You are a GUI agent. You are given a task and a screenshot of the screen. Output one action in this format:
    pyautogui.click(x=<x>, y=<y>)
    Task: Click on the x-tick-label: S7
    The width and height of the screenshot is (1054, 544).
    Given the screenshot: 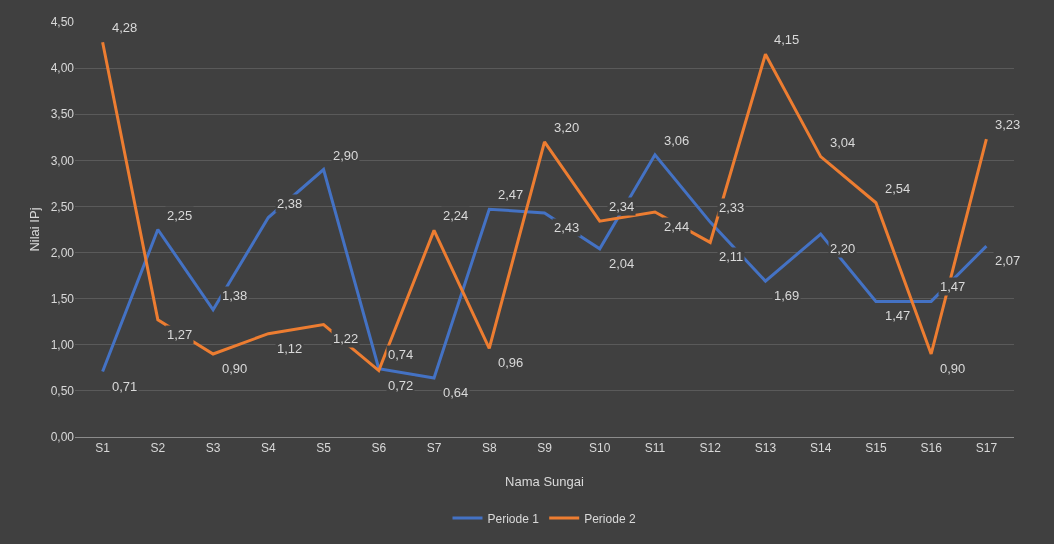 What is the action you would take?
    pyautogui.click(x=434, y=448)
    